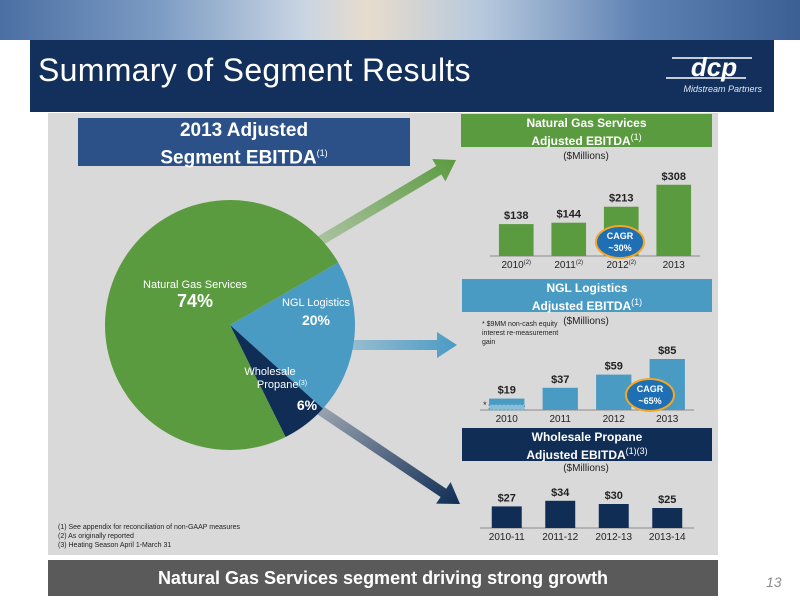  Describe the element at coordinates (516, 216) in the screenshot. I see `bar-value-label-2010: $138` at that location.